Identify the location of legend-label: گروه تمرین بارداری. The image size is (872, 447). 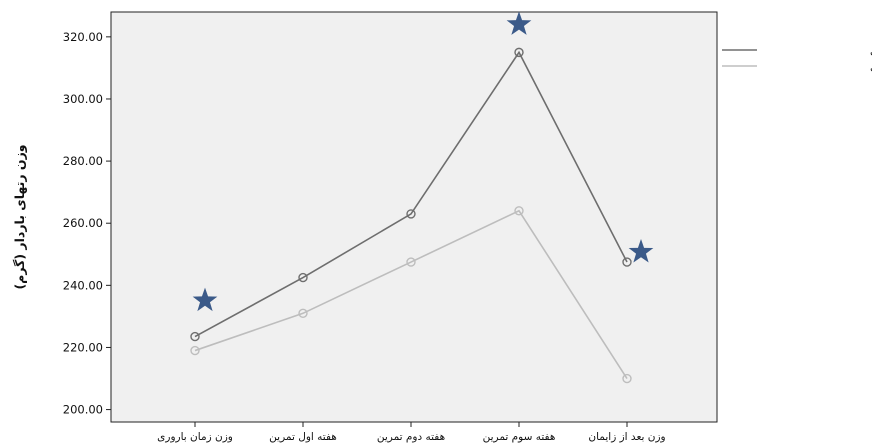
(871, 50).